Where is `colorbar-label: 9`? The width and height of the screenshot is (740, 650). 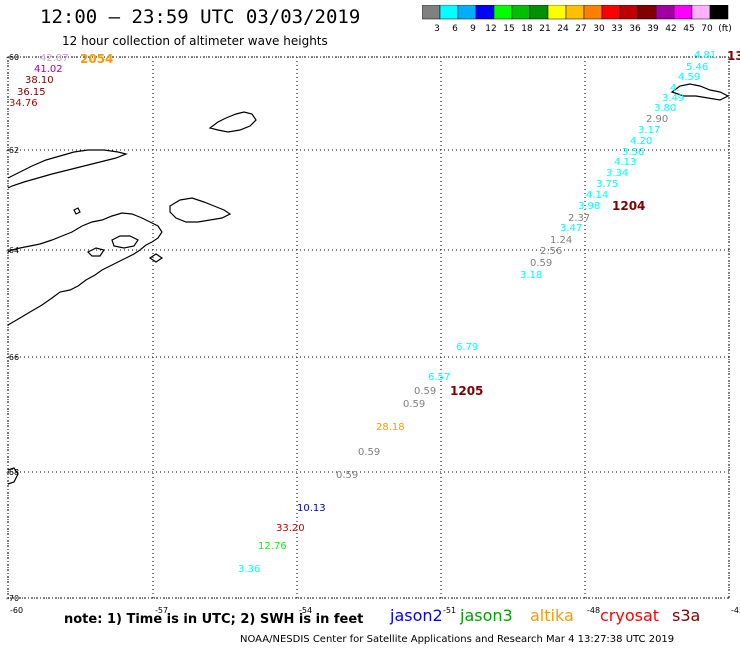
colorbar-label: 9 is located at coordinates (473, 29).